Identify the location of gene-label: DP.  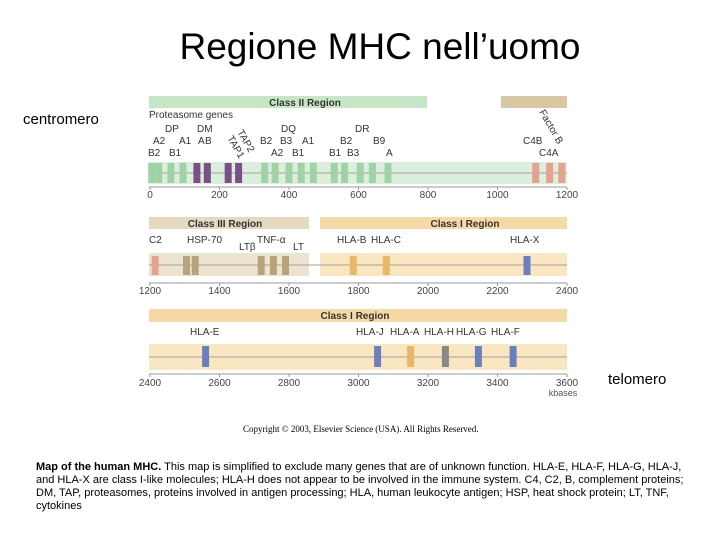
(172, 129).